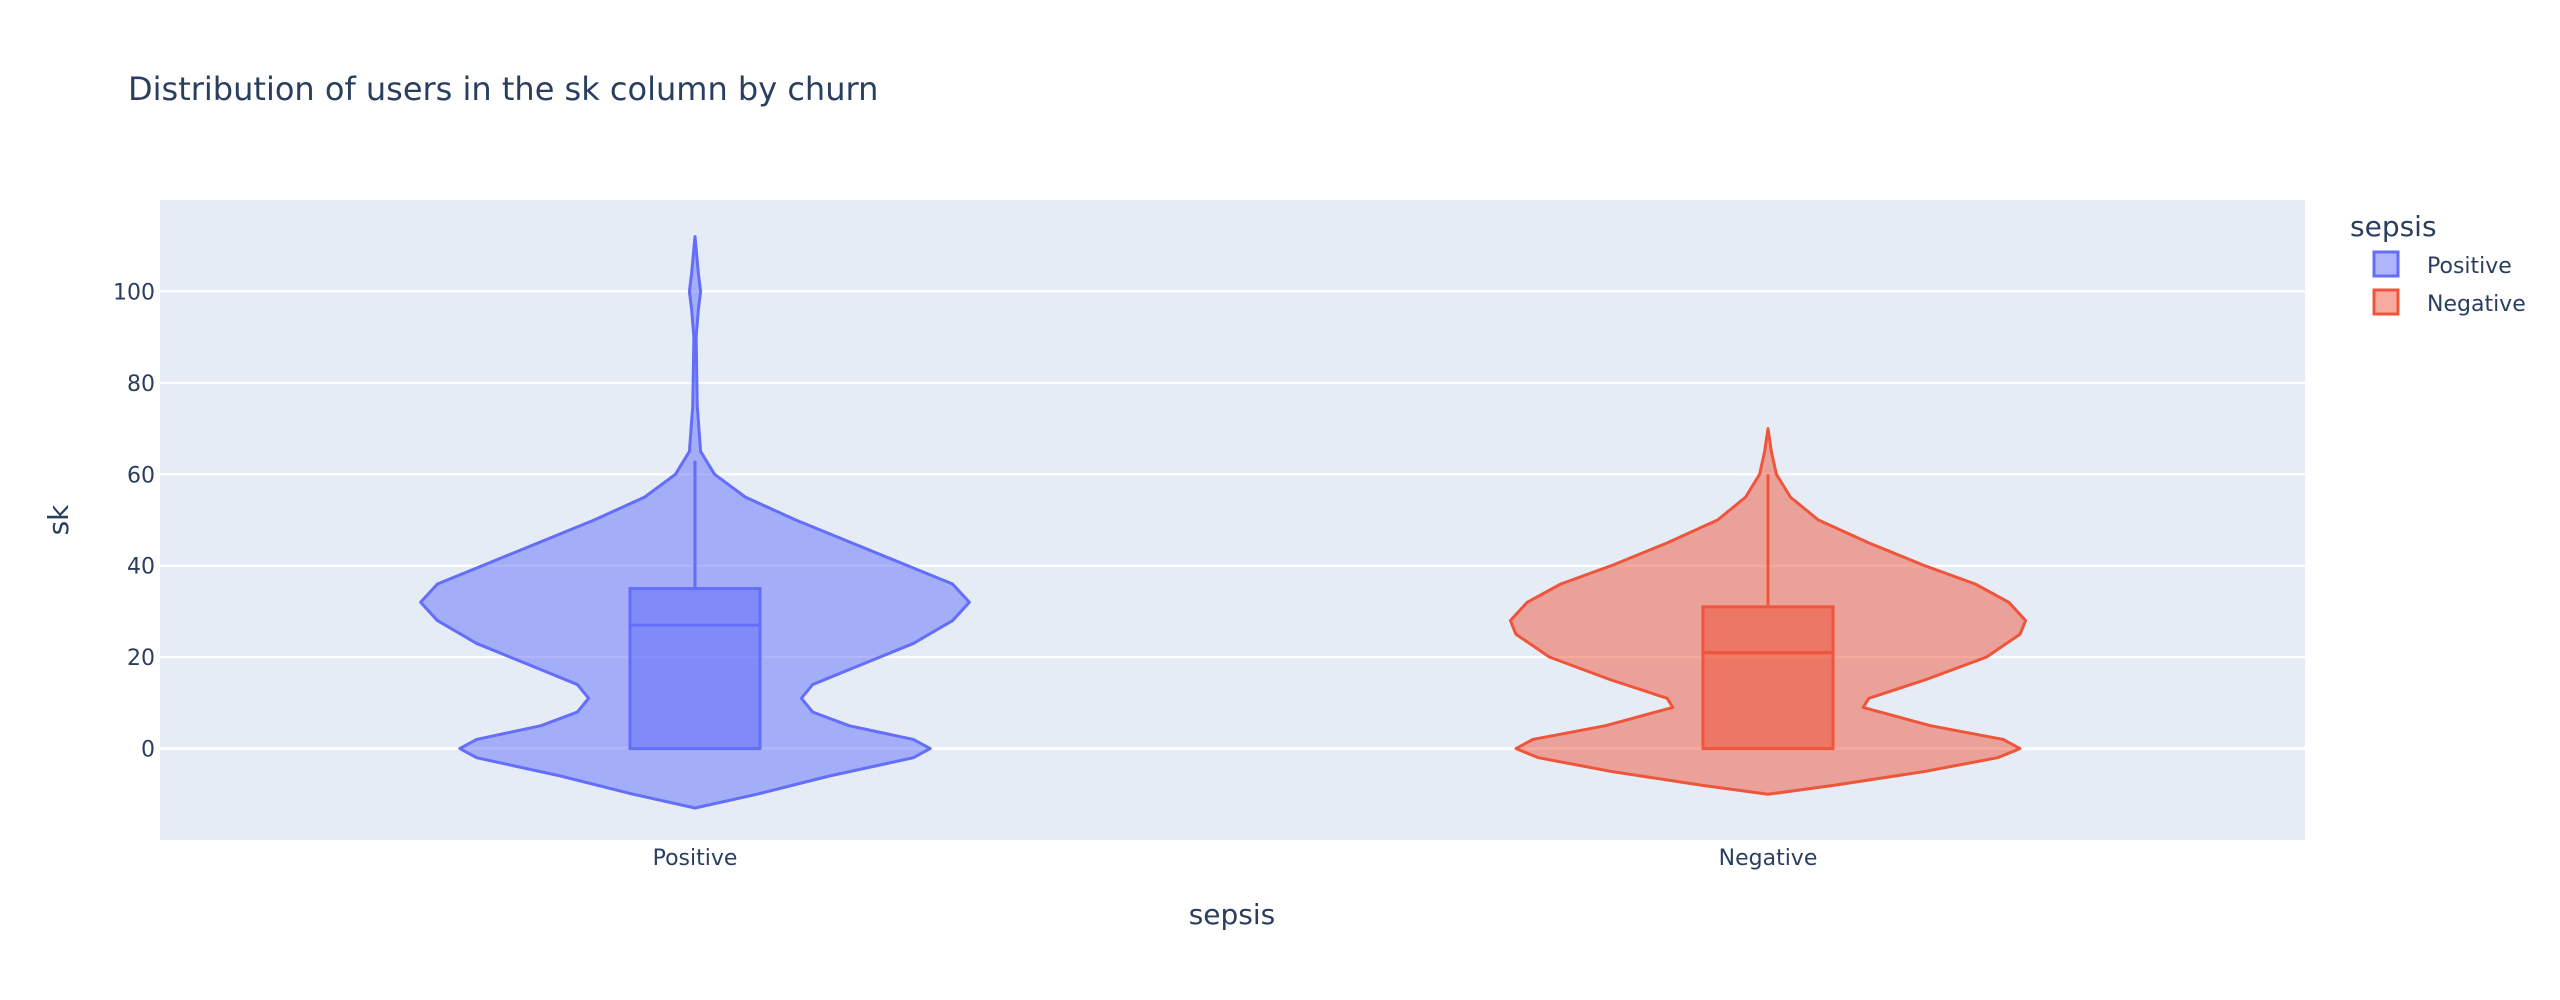  Describe the element at coordinates (2386, 302) in the screenshot. I see `legend-swatch-negative` at that location.